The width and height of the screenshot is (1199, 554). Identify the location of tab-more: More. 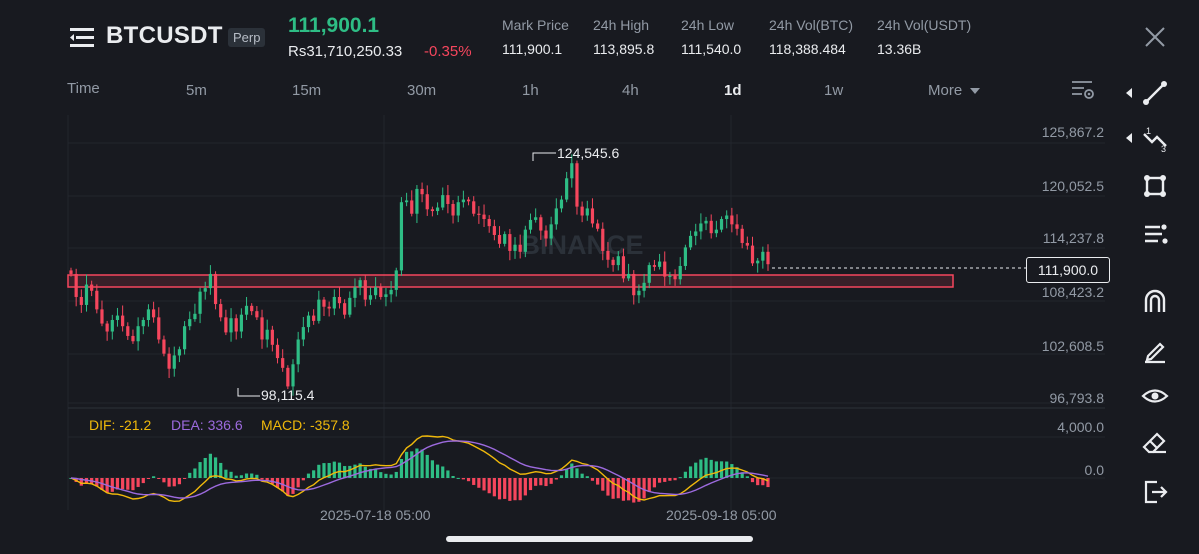
(954, 90).